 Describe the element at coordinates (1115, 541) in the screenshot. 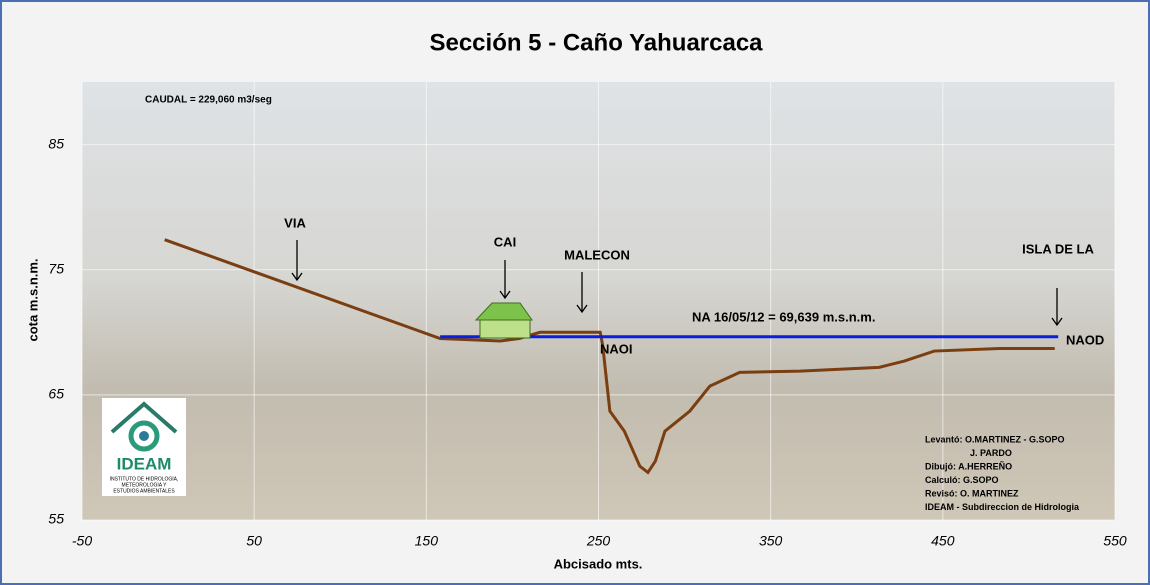

I see `x-tick-label: 550` at that location.